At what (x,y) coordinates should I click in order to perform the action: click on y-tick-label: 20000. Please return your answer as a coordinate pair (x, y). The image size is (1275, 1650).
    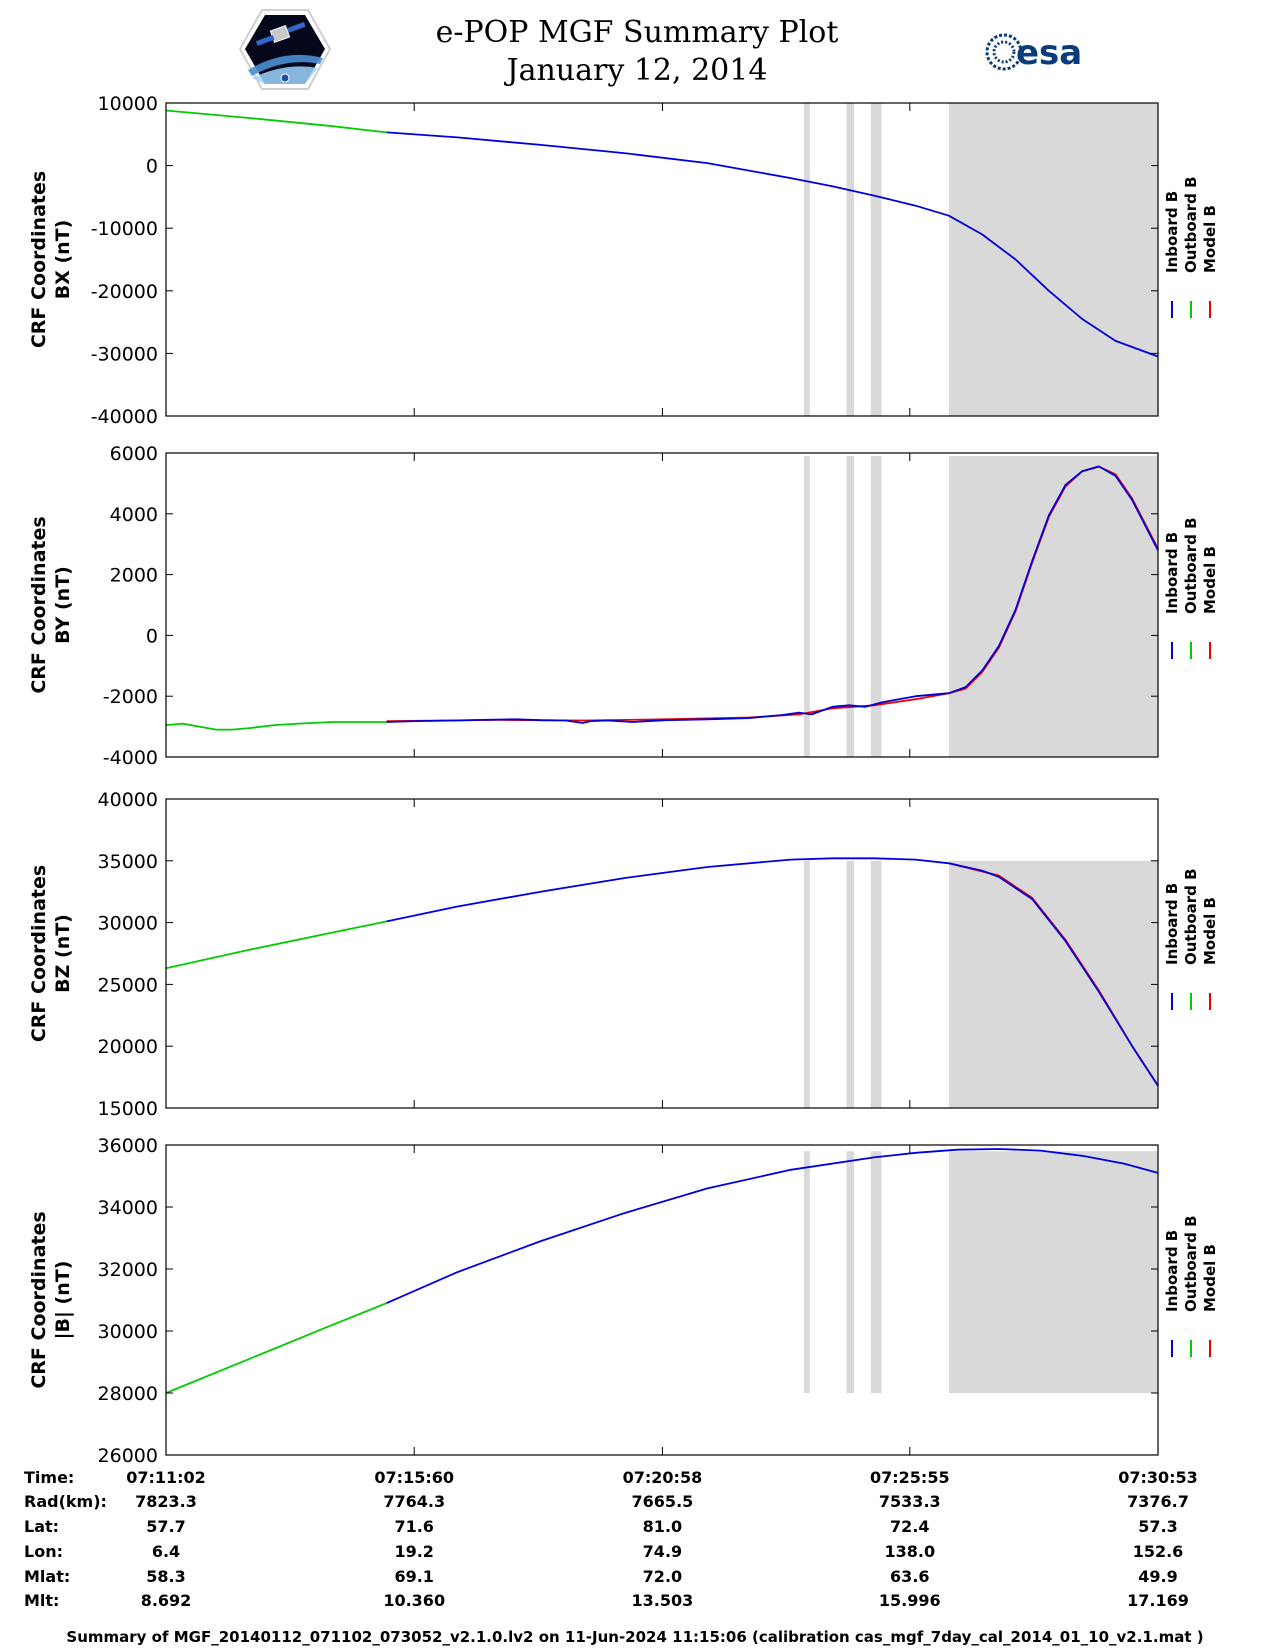
    Looking at the image, I should click on (128, 1047).